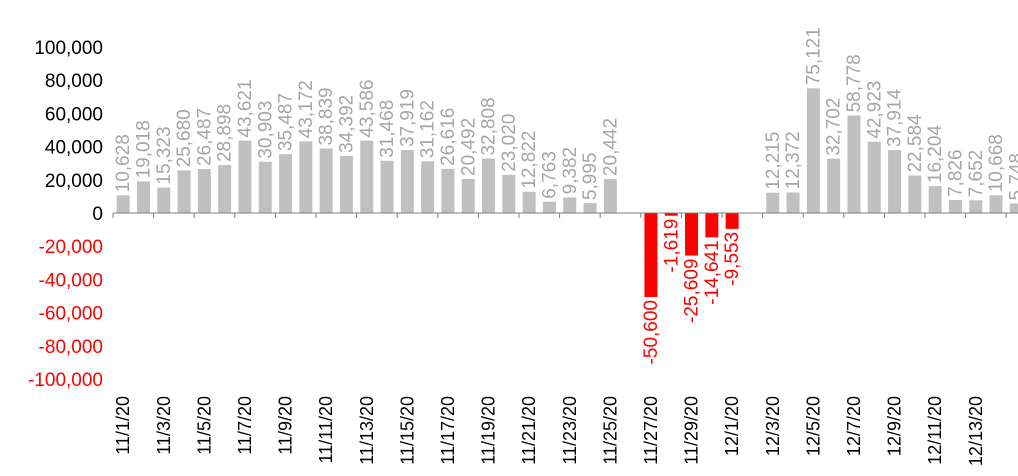 This screenshot has width=1018, height=476. I want to click on data-label: 20,442, so click(610, 147).